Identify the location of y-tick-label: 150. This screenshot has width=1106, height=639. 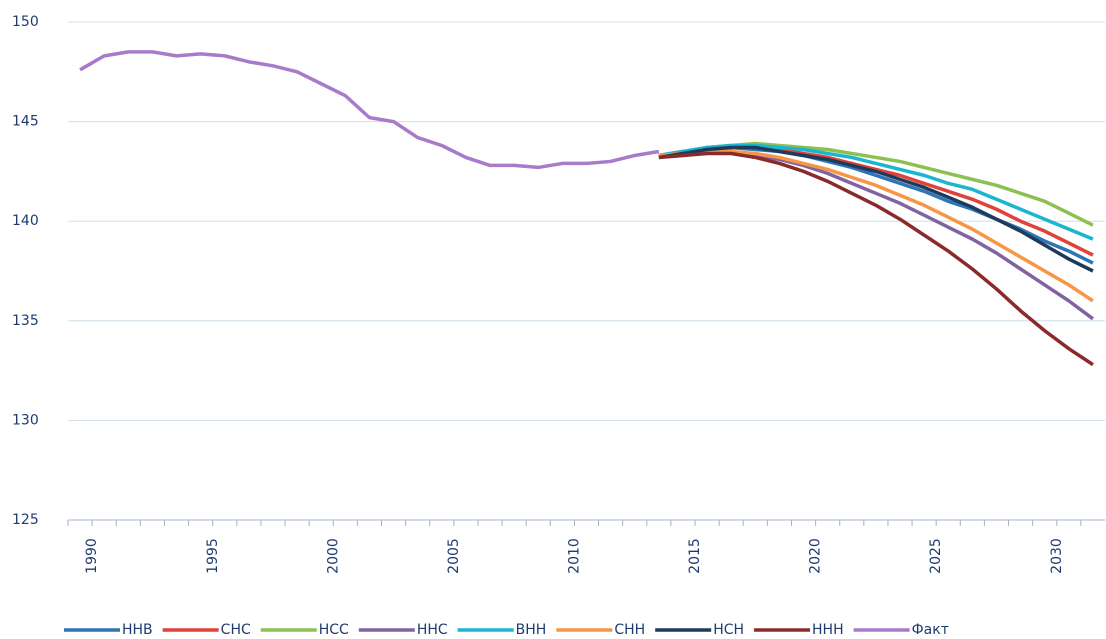
(25, 22).